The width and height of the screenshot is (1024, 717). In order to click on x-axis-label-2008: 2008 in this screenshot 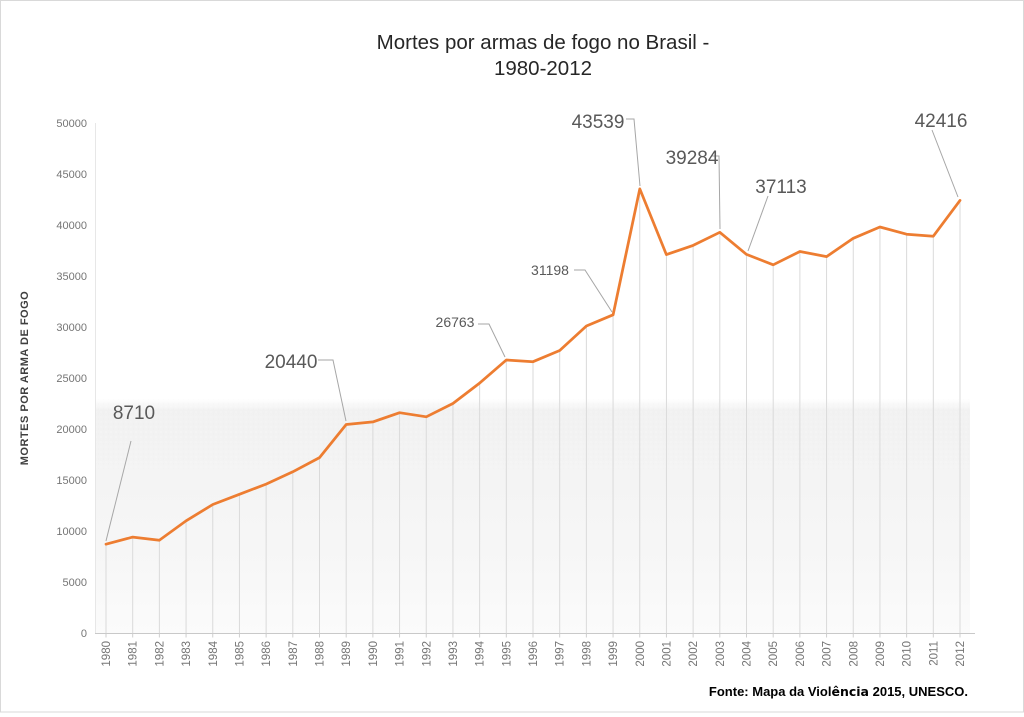, I will do `click(854, 654)`.